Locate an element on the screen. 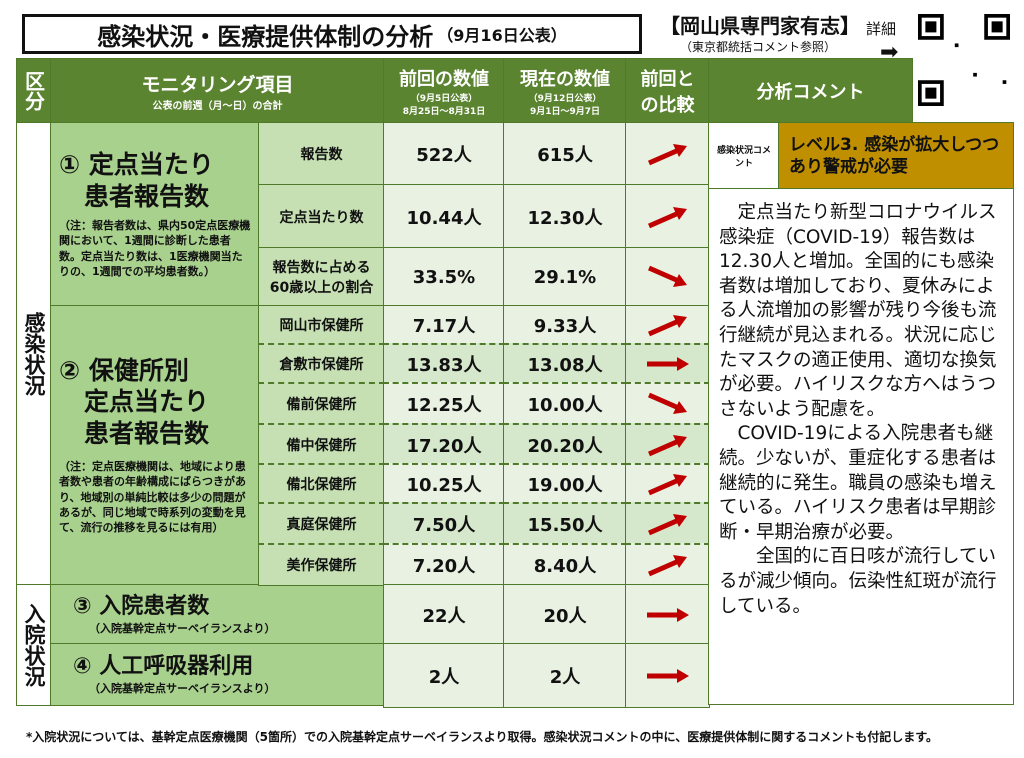  comment-label: 感染状況コメント is located at coordinates (744, 156).